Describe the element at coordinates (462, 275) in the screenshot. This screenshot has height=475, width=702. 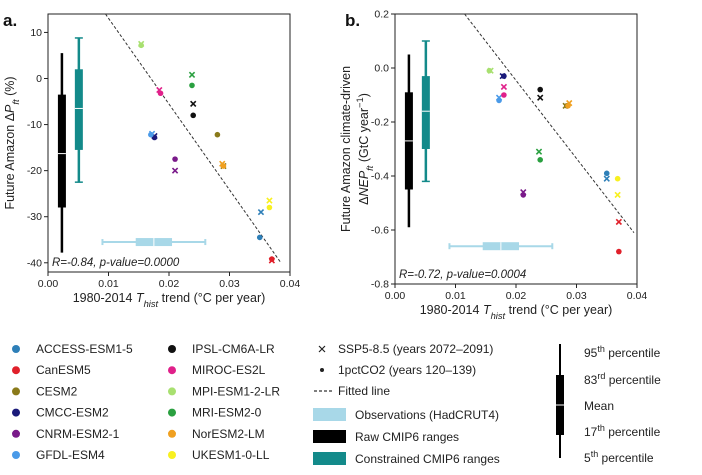
I see `correlation-annotation: R=-0.72, p-value=0.0004` at that location.